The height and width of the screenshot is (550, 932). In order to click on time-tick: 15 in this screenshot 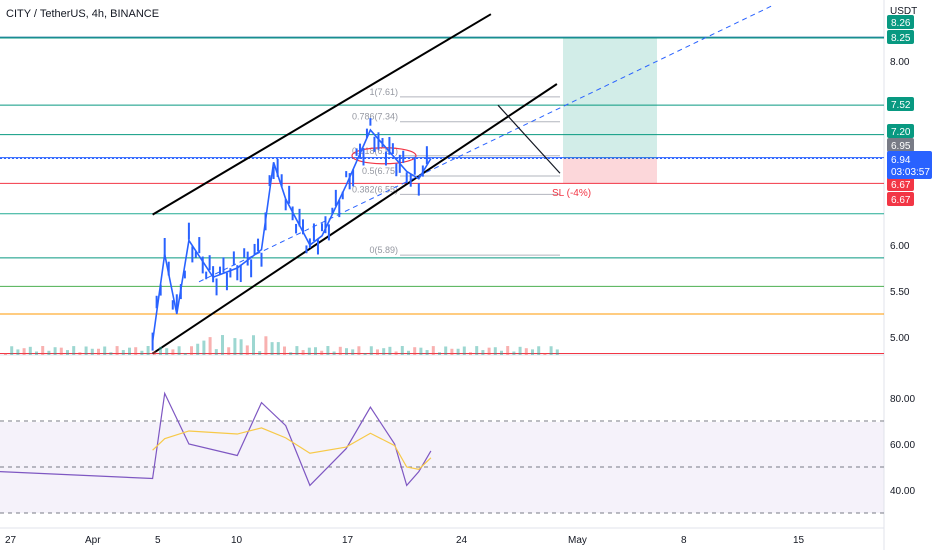, I will do `click(799, 540)`.